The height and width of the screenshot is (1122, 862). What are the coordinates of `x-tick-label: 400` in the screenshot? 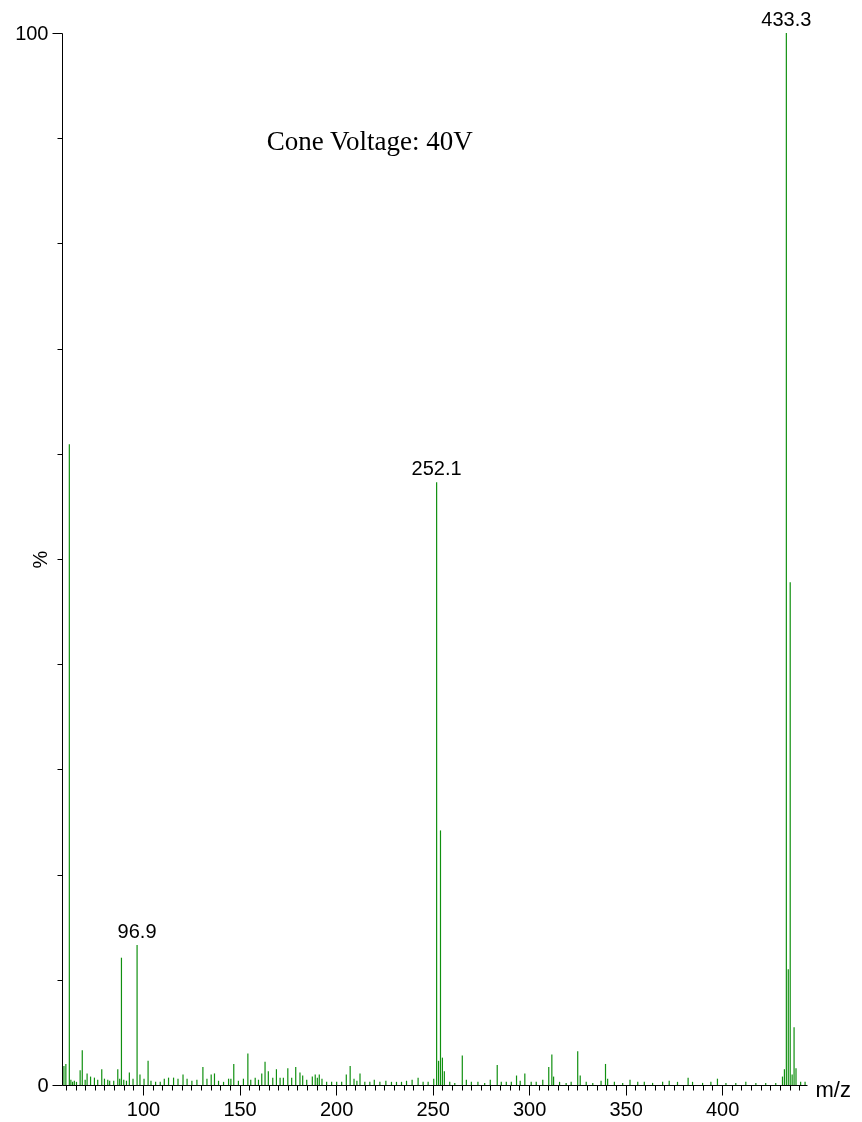 It's located at (722, 1108).